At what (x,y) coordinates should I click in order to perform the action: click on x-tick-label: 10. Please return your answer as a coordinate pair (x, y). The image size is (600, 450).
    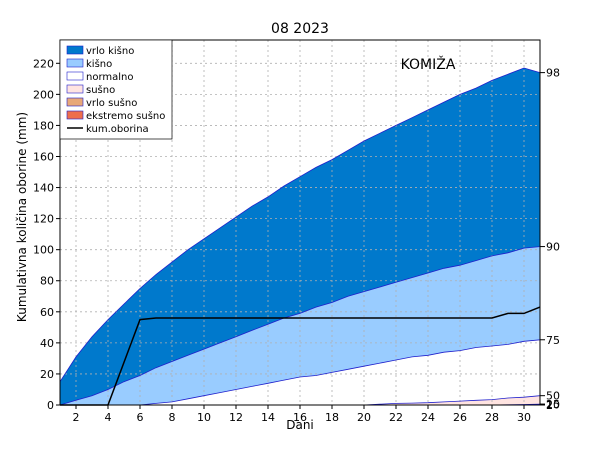
    Looking at the image, I should click on (204, 417).